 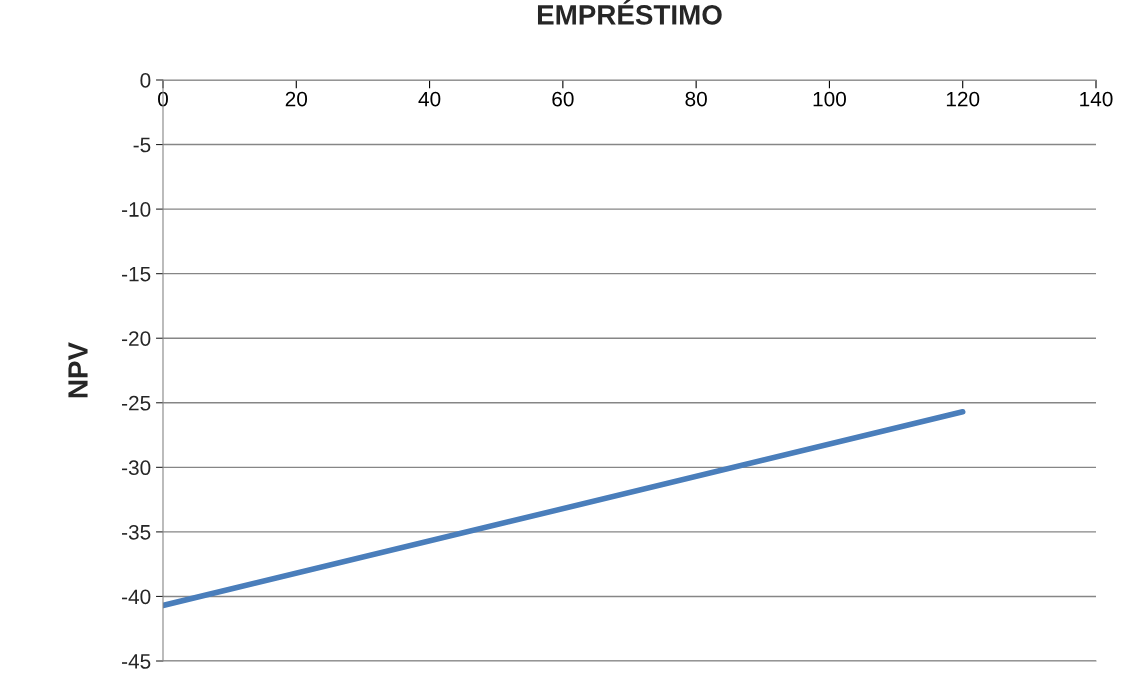 What do you see at coordinates (696, 99) in the screenshot?
I see `x-tick-label: 80` at bounding box center [696, 99].